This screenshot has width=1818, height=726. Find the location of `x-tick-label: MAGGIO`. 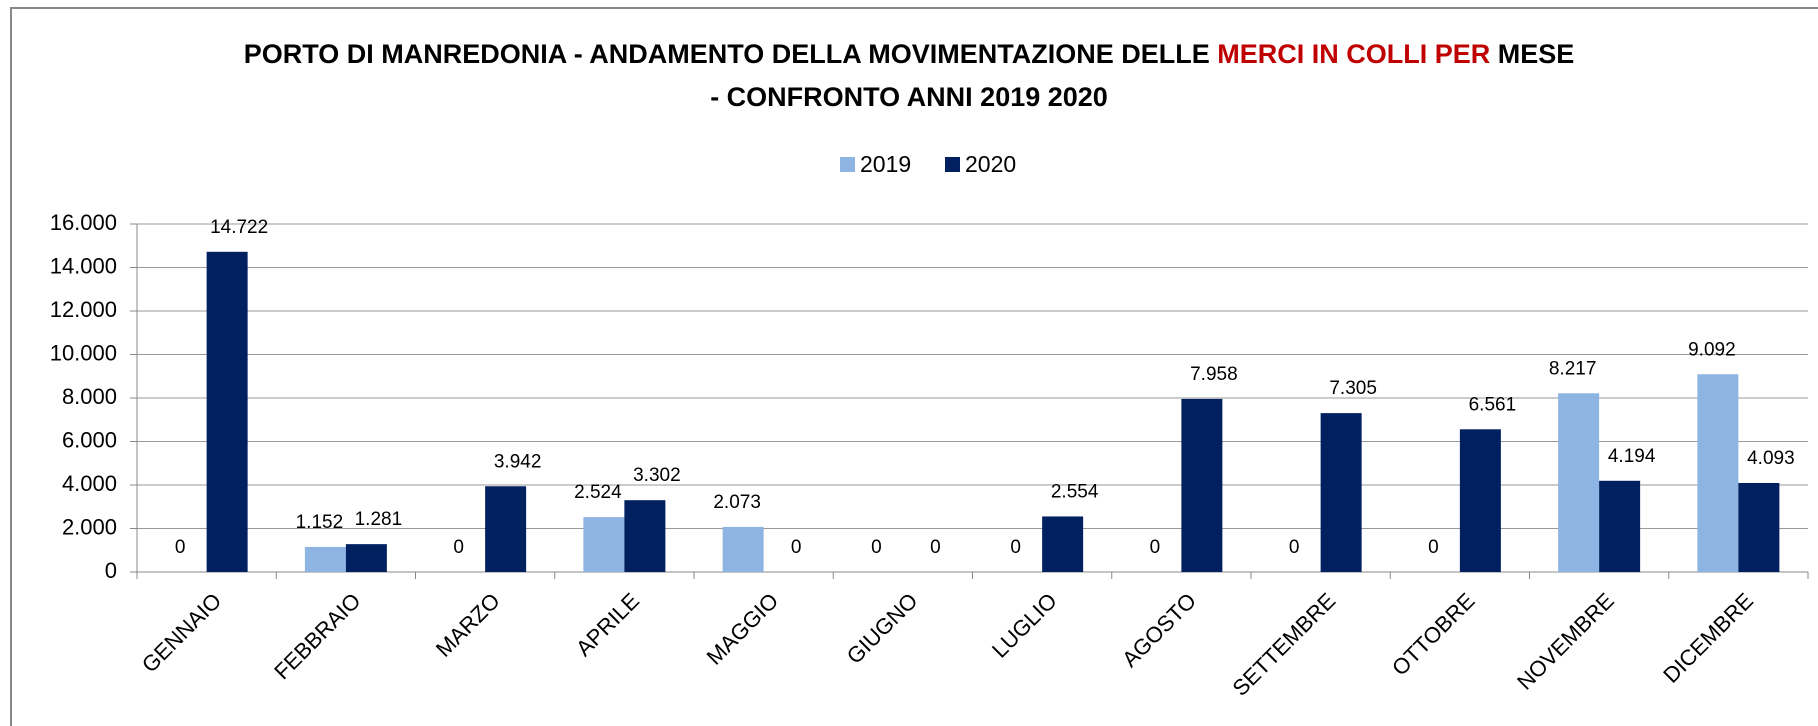

x-tick-label: MAGGIO is located at coordinates (743, 629).